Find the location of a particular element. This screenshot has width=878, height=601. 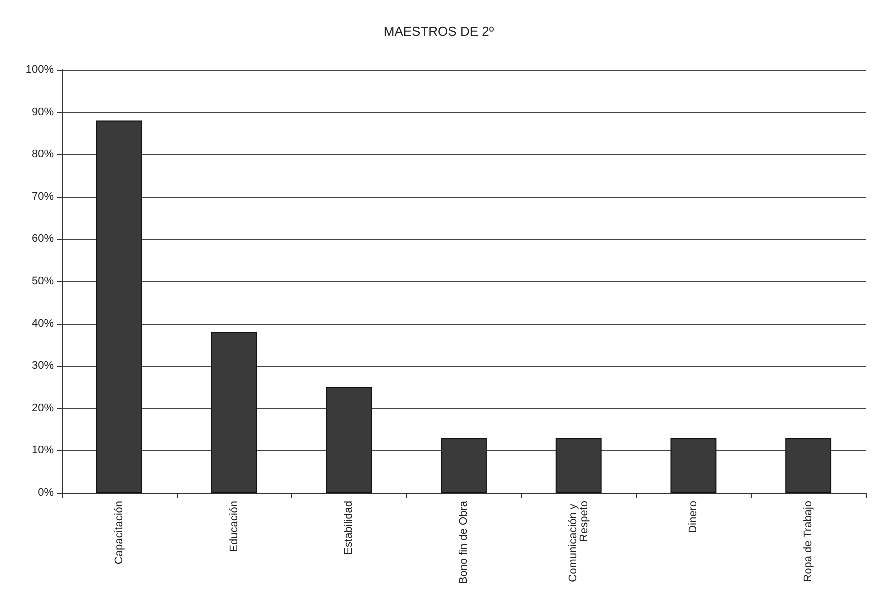

y-tick-label: 20% is located at coordinates (43, 408).